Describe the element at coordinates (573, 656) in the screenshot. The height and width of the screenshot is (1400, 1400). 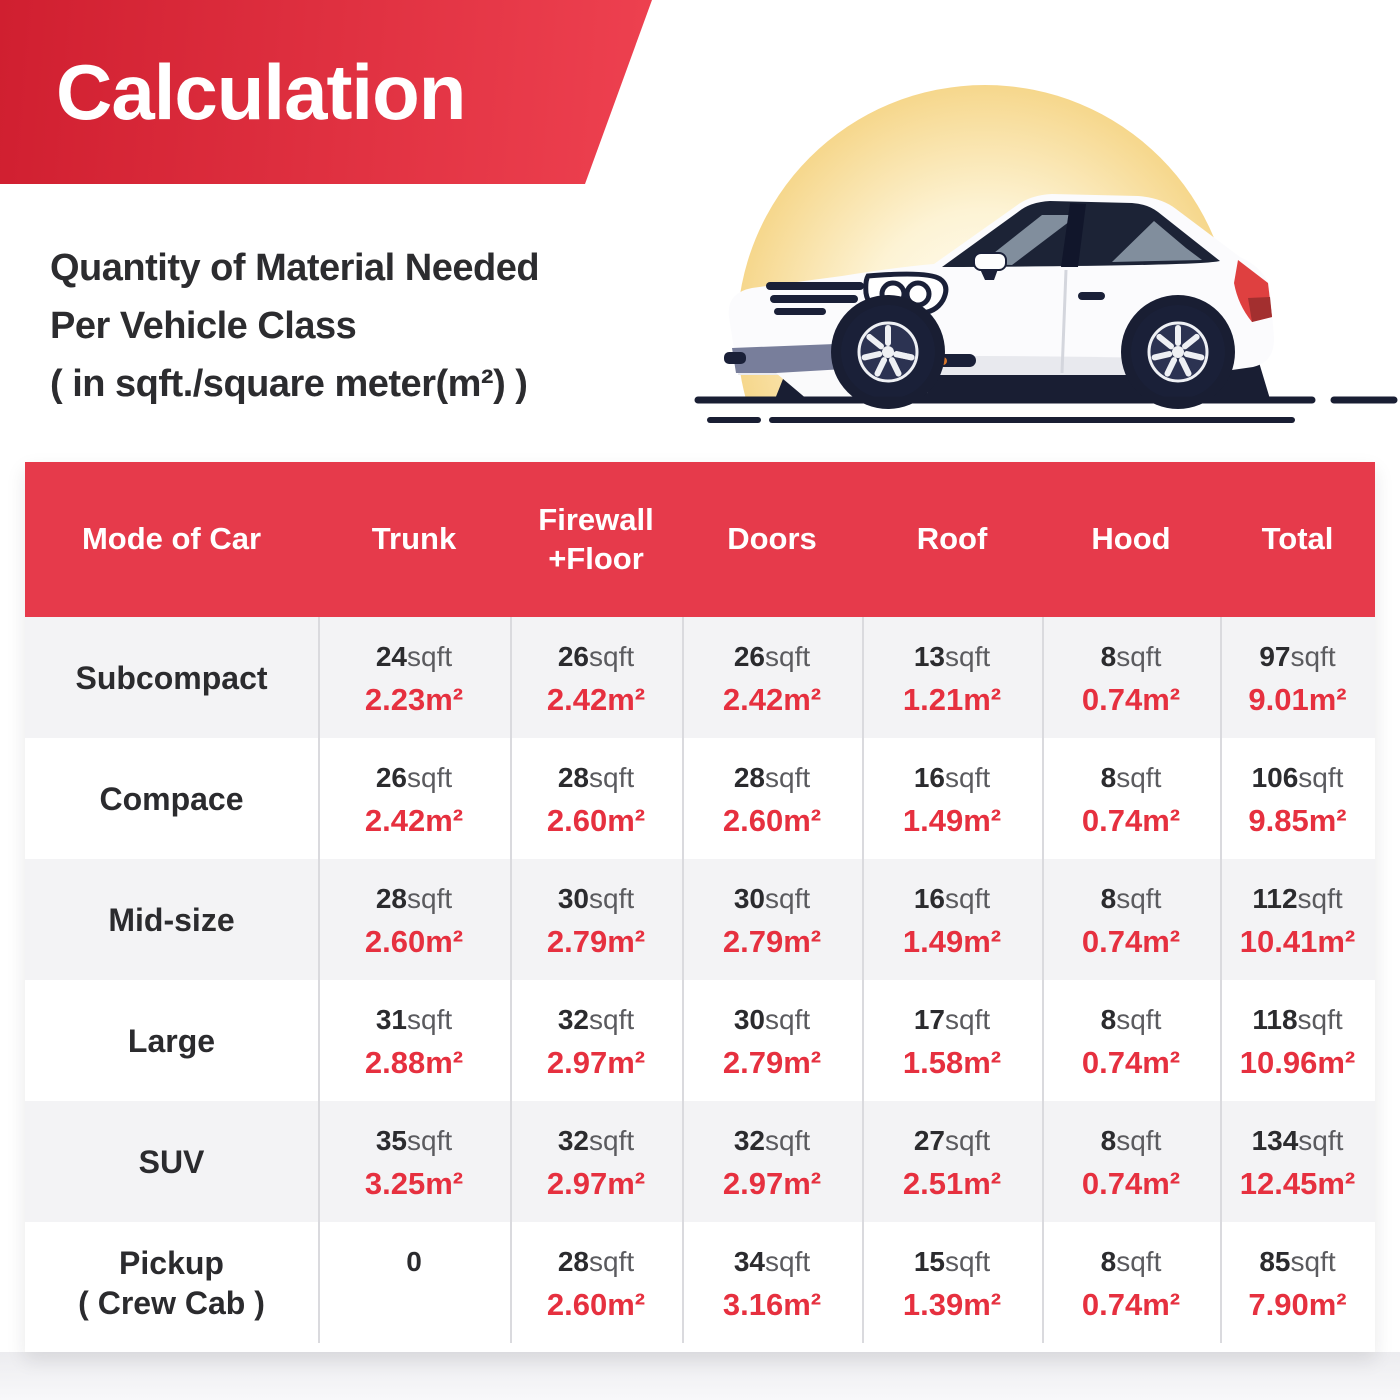
I see `sqft-value: 26` at that location.